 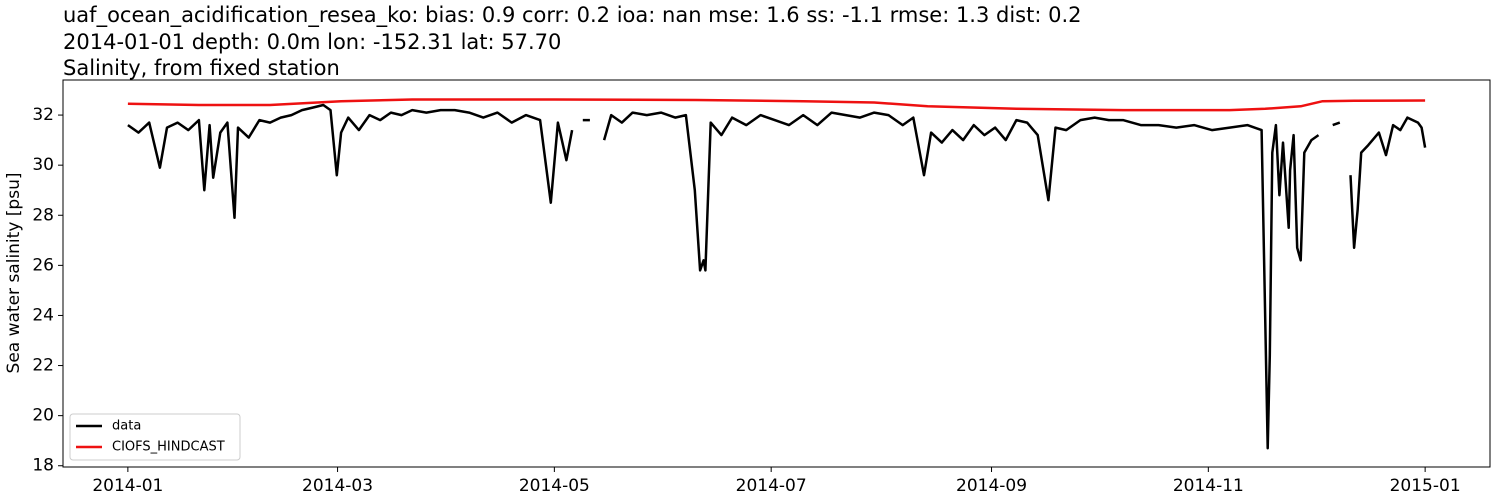 I want to click on y-tick-label: 22, so click(x=43, y=366).